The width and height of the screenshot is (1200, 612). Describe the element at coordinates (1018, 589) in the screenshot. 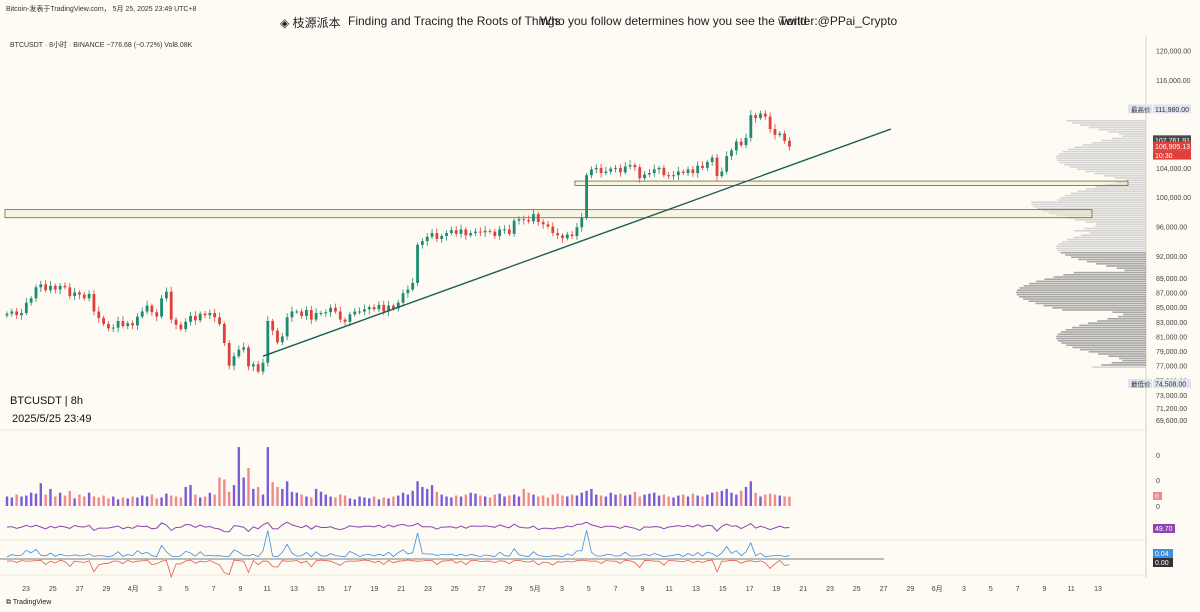

I see `time-tick-label: 7` at that location.